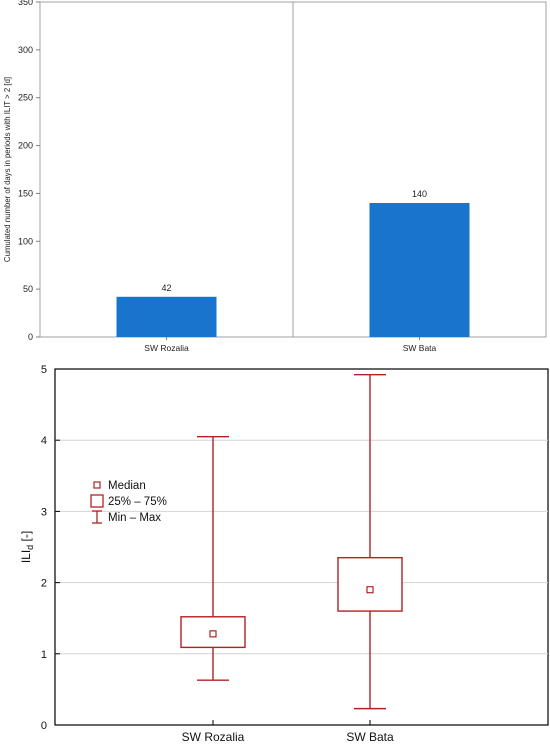  What do you see at coordinates (25, 193) in the screenshot?
I see `y-tick-label: 150` at bounding box center [25, 193].